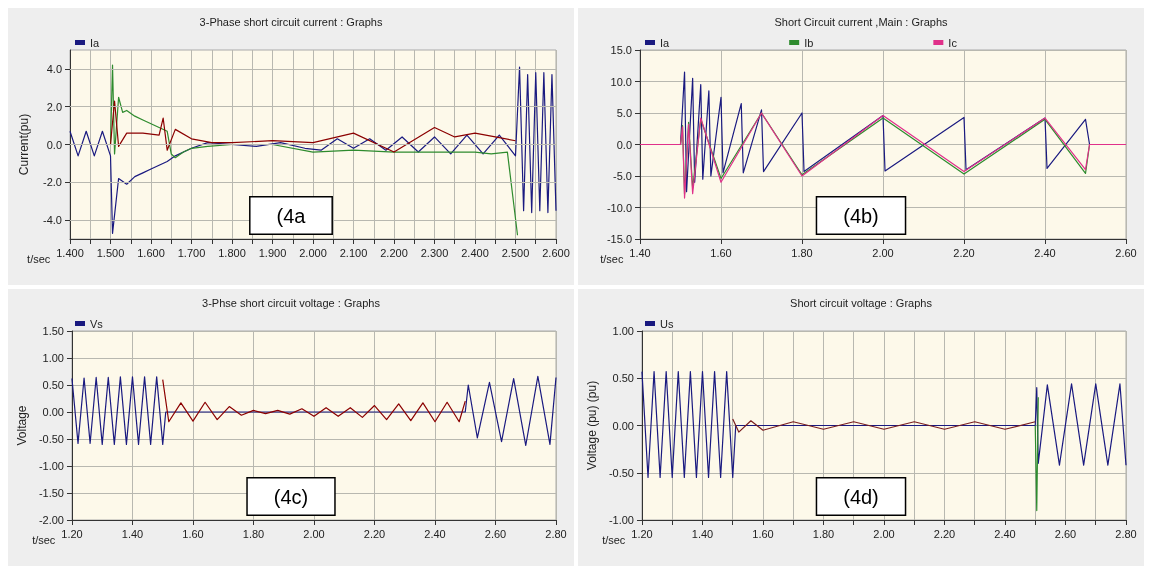 This screenshot has height=574, width=1153. I want to click on x-tick-label: 1.700, so click(191, 252).